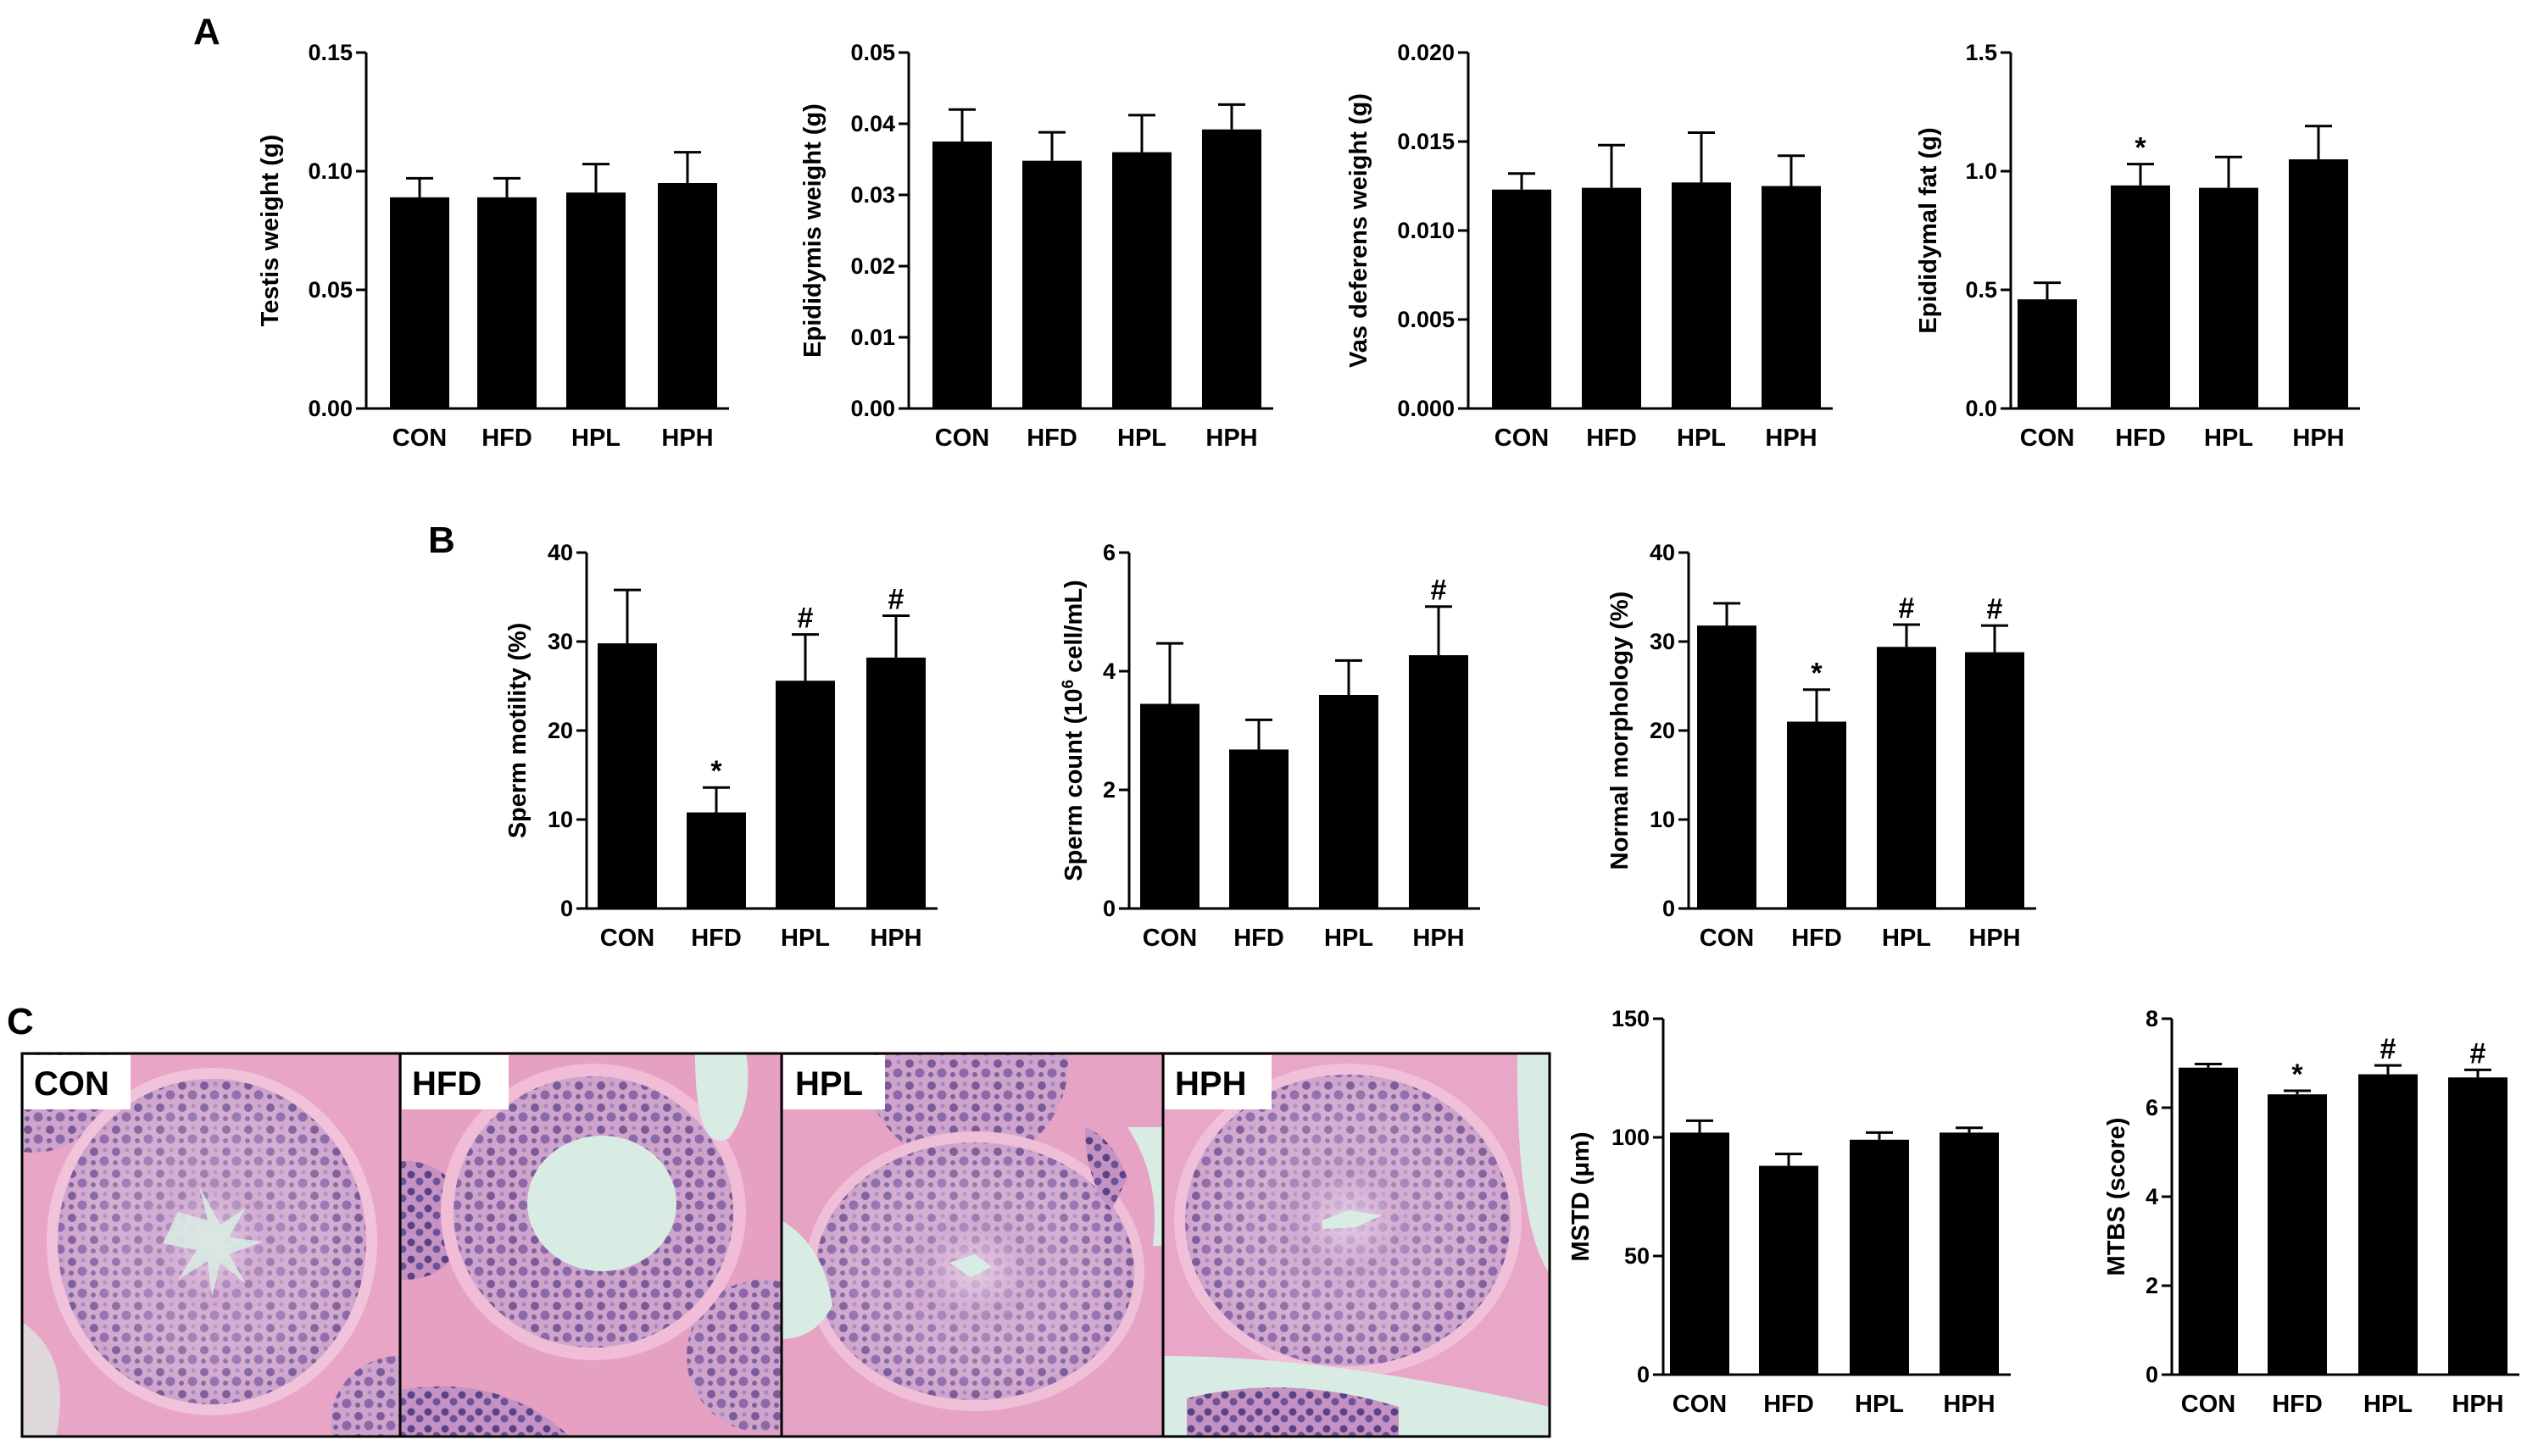 This screenshot has width=2527, height=1456. I want to click on y-tick-label: 0.020, so click(1426, 53).